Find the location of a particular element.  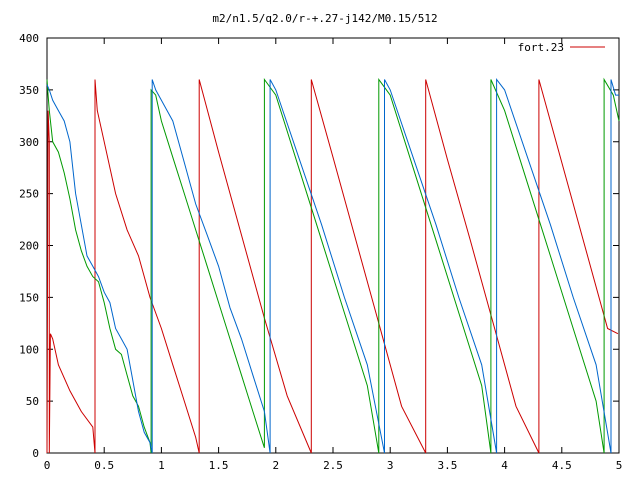

y-tick-label: 250 is located at coordinates (29, 194).